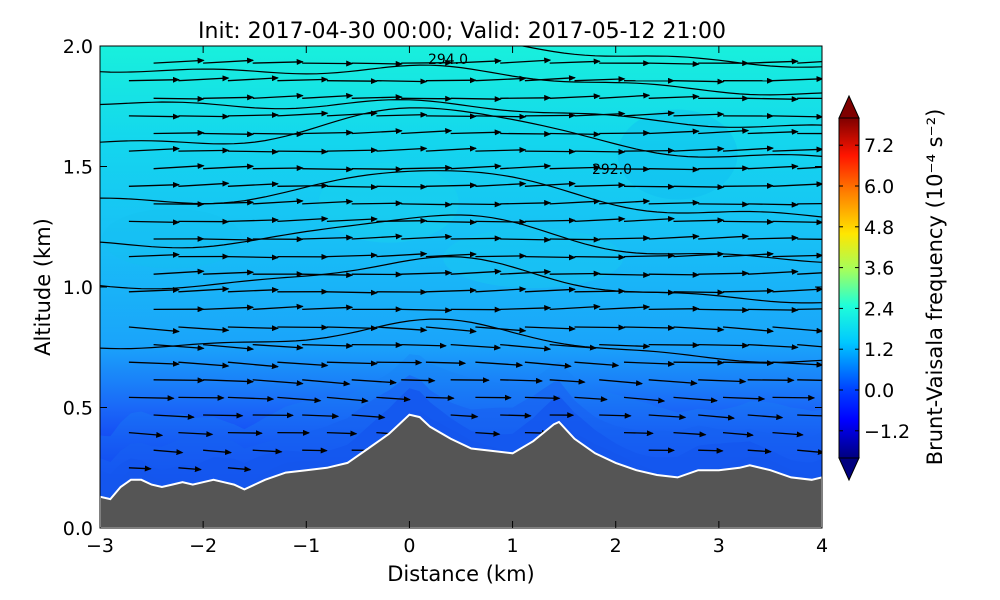 Image resolution: width=1000 pixels, height=600 pixels. I want to click on x-tick-label: −2, so click(203, 546).